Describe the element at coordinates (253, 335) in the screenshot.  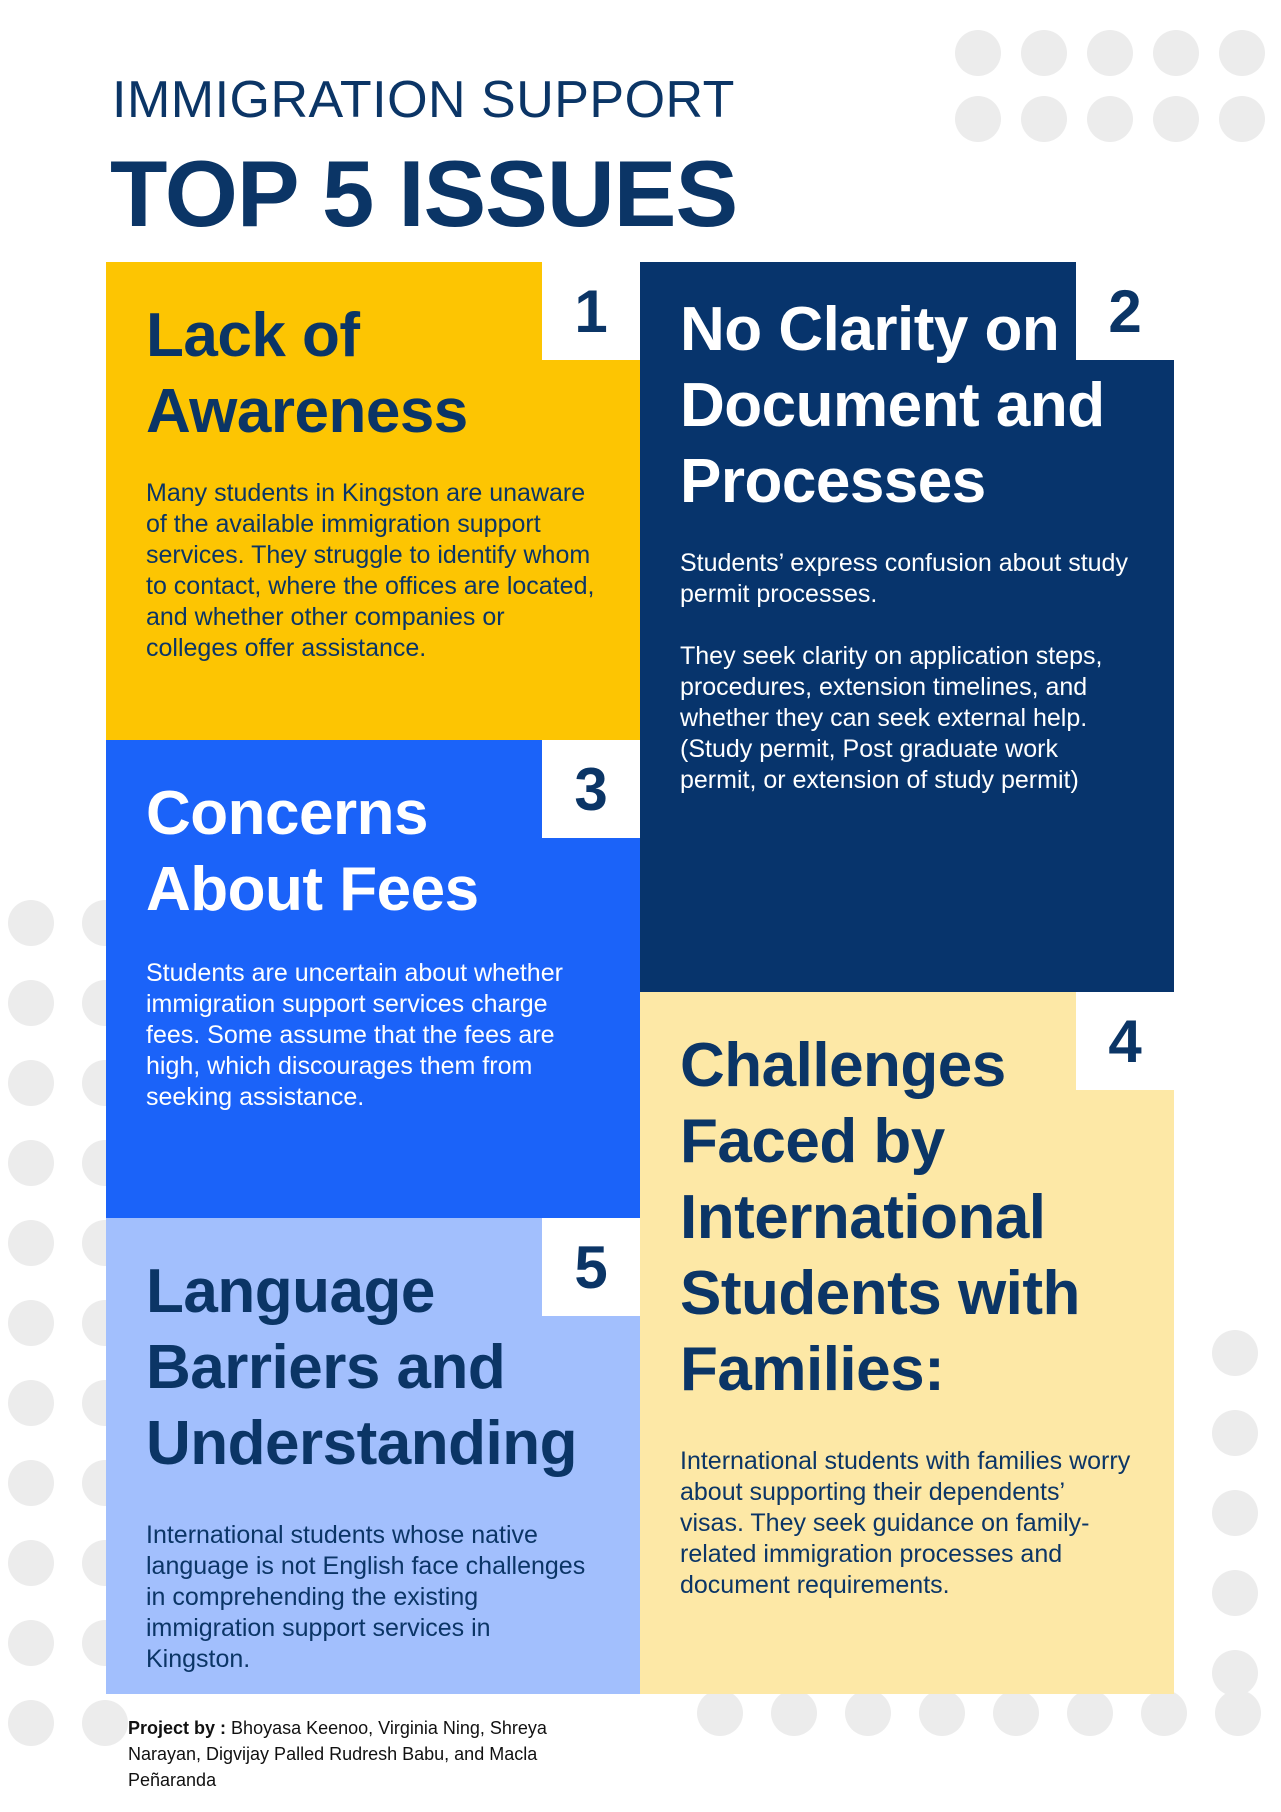
I see `issue-title-line: Lack of` at that location.